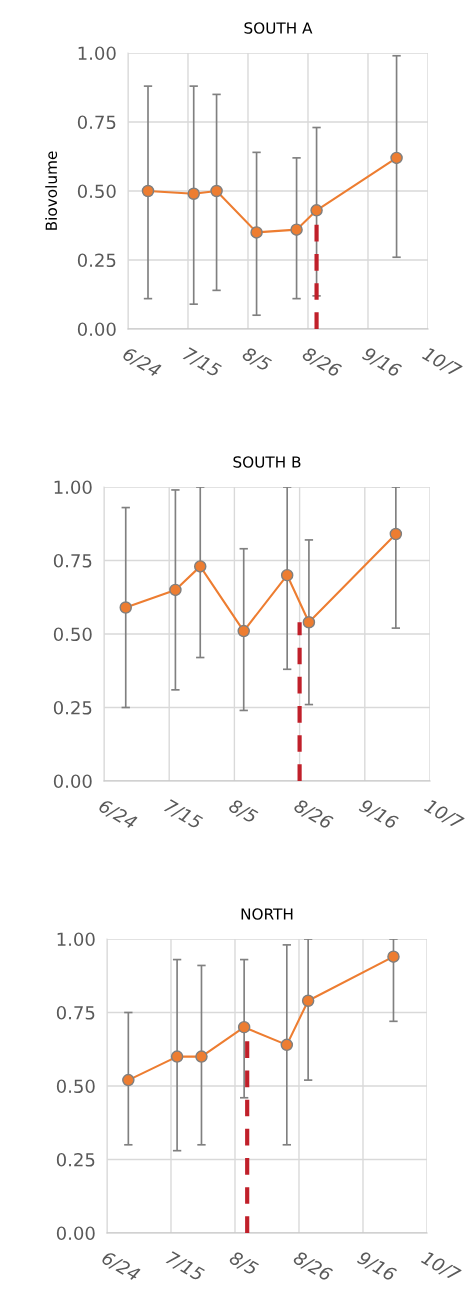 The width and height of the screenshot is (468, 1289). Describe the element at coordinates (267, 462) in the screenshot. I see `chart-title: SOUTH B` at that location.